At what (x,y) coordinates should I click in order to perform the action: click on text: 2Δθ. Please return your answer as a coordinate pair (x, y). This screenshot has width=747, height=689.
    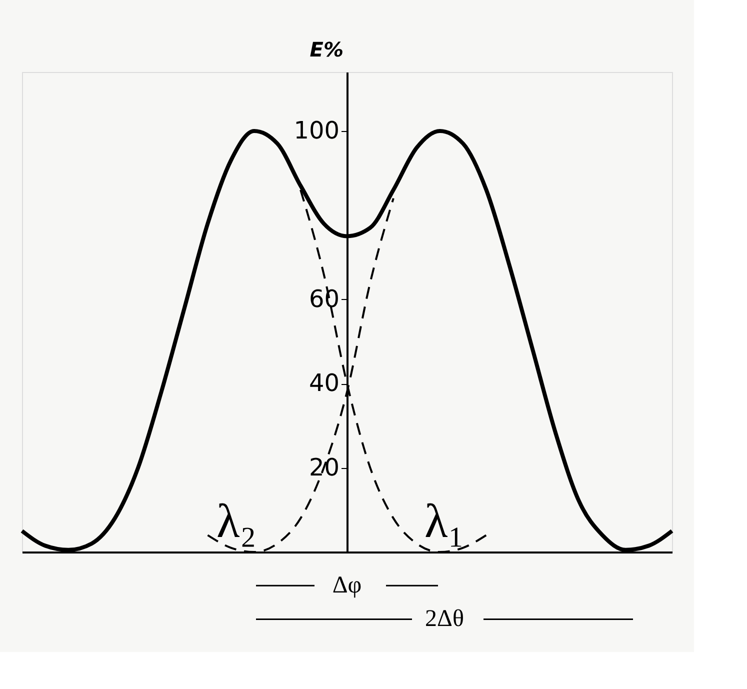
    Looking at the image, I should click on (444, 619).